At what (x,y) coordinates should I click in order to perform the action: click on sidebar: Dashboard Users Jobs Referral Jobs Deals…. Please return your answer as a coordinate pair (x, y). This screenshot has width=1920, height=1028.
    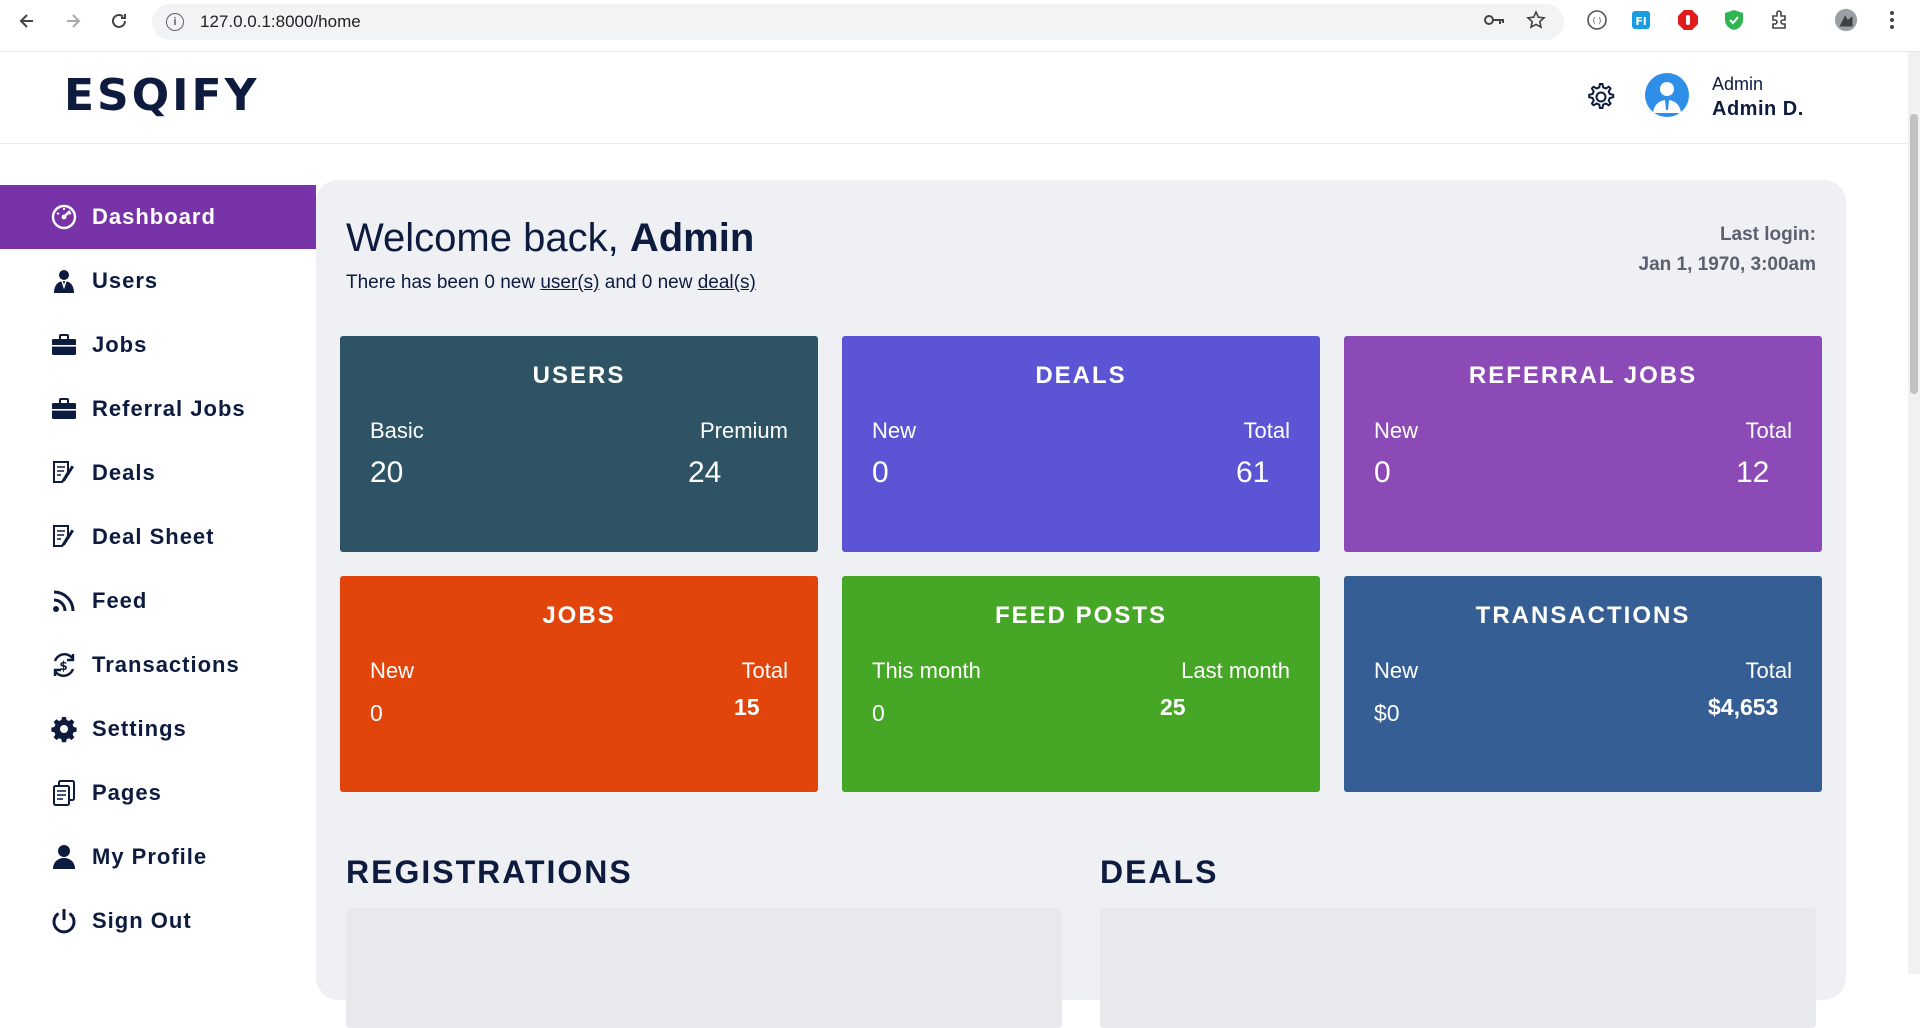
    Looking at the image, I should click on (158, 579).